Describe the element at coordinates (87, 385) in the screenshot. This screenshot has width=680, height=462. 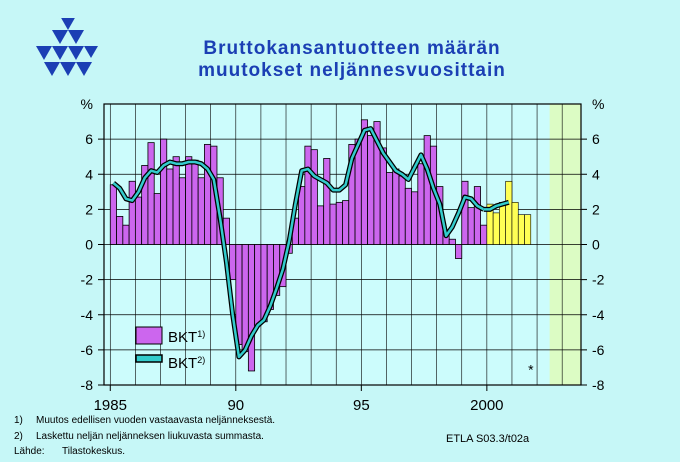
I see `y-tick-label-left: -8` at that location.